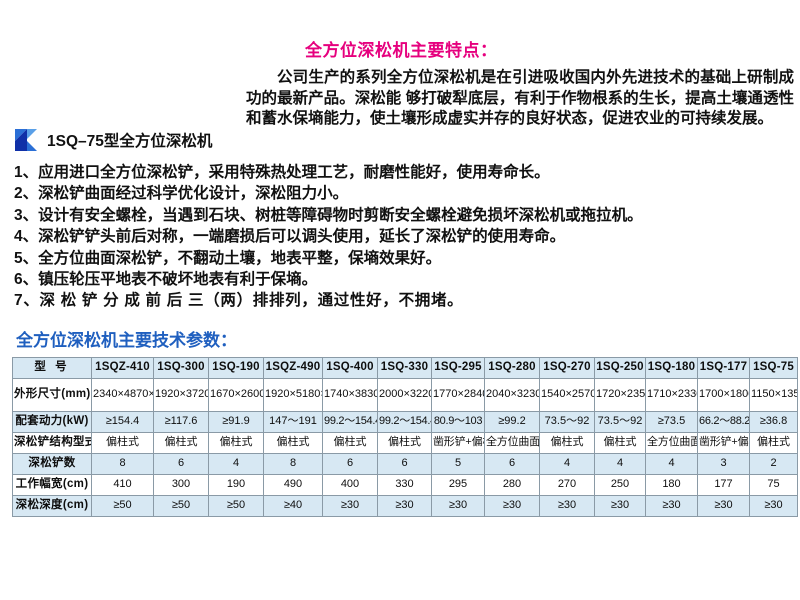 This screenshot has width=800, height=600. What do you see at coordinates (671, 368) in the screenshot?
I see `cell-model-11: 1SQ-180` at bounding box center [671, 368].